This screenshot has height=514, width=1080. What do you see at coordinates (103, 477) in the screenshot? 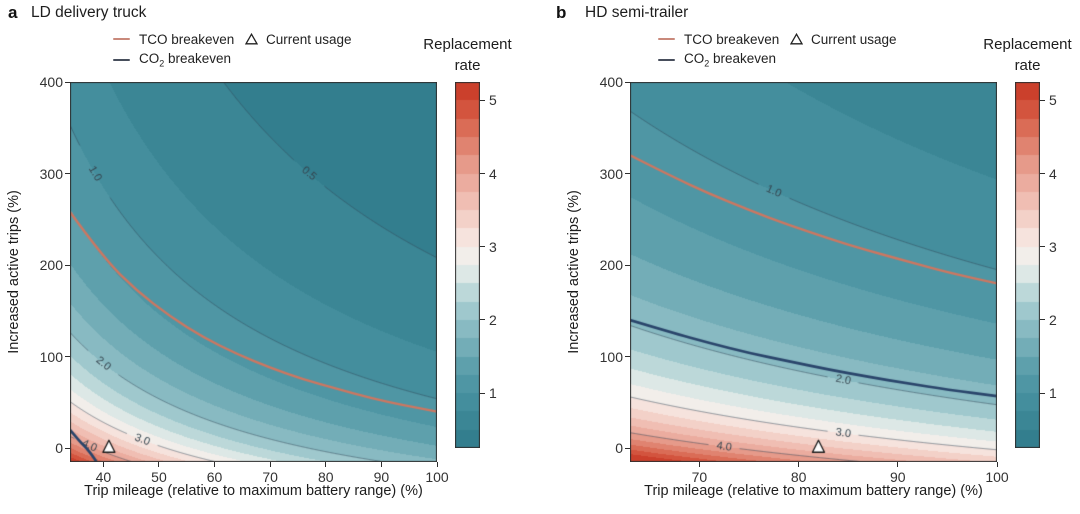
I see `x-tick-label: 40` at bounding box center [103, 477].